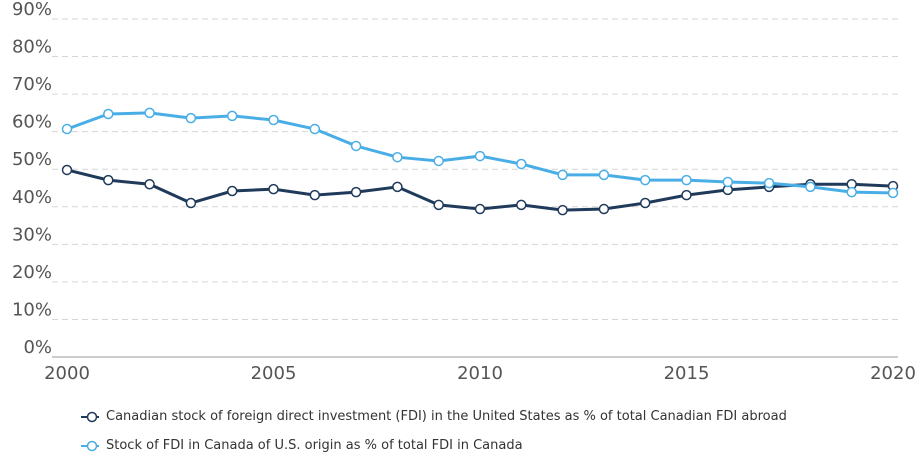  I want to click on y-tick-label: 90%, so click(32, 10).